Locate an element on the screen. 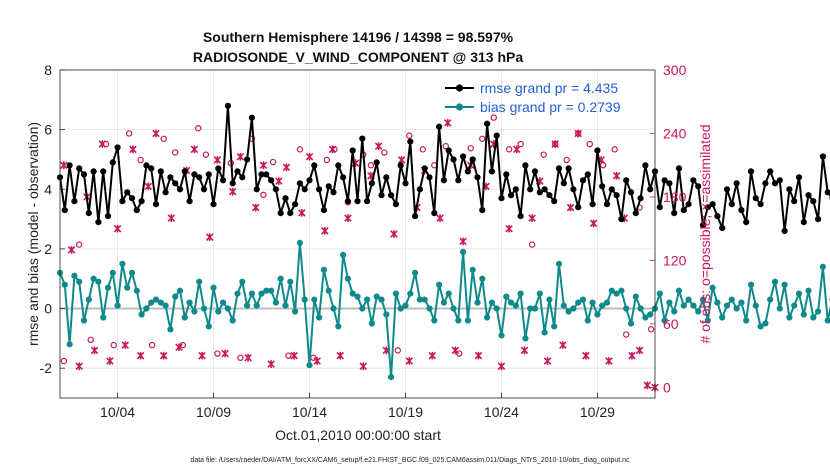 Image resolution: width=830 pixels, height=470 pixels. right-tick-label: 240 is located at coordinates (675, 133).